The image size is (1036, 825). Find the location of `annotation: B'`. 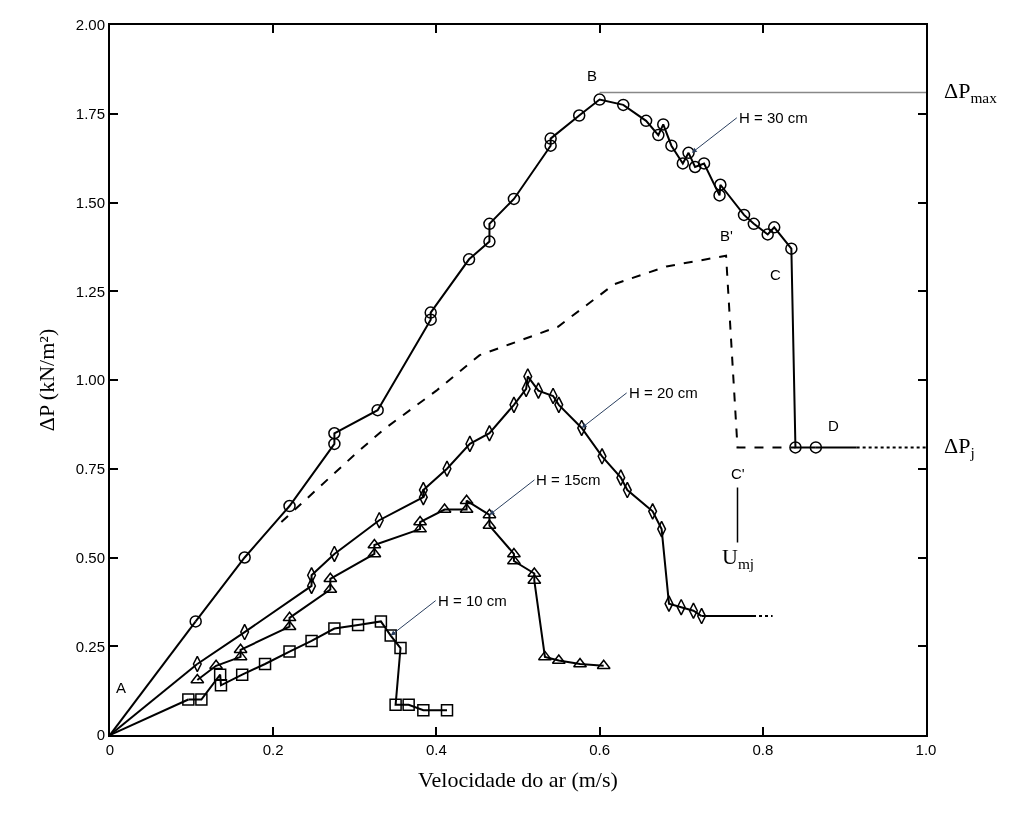

annotation: B' is located at coordinates (726, 235).